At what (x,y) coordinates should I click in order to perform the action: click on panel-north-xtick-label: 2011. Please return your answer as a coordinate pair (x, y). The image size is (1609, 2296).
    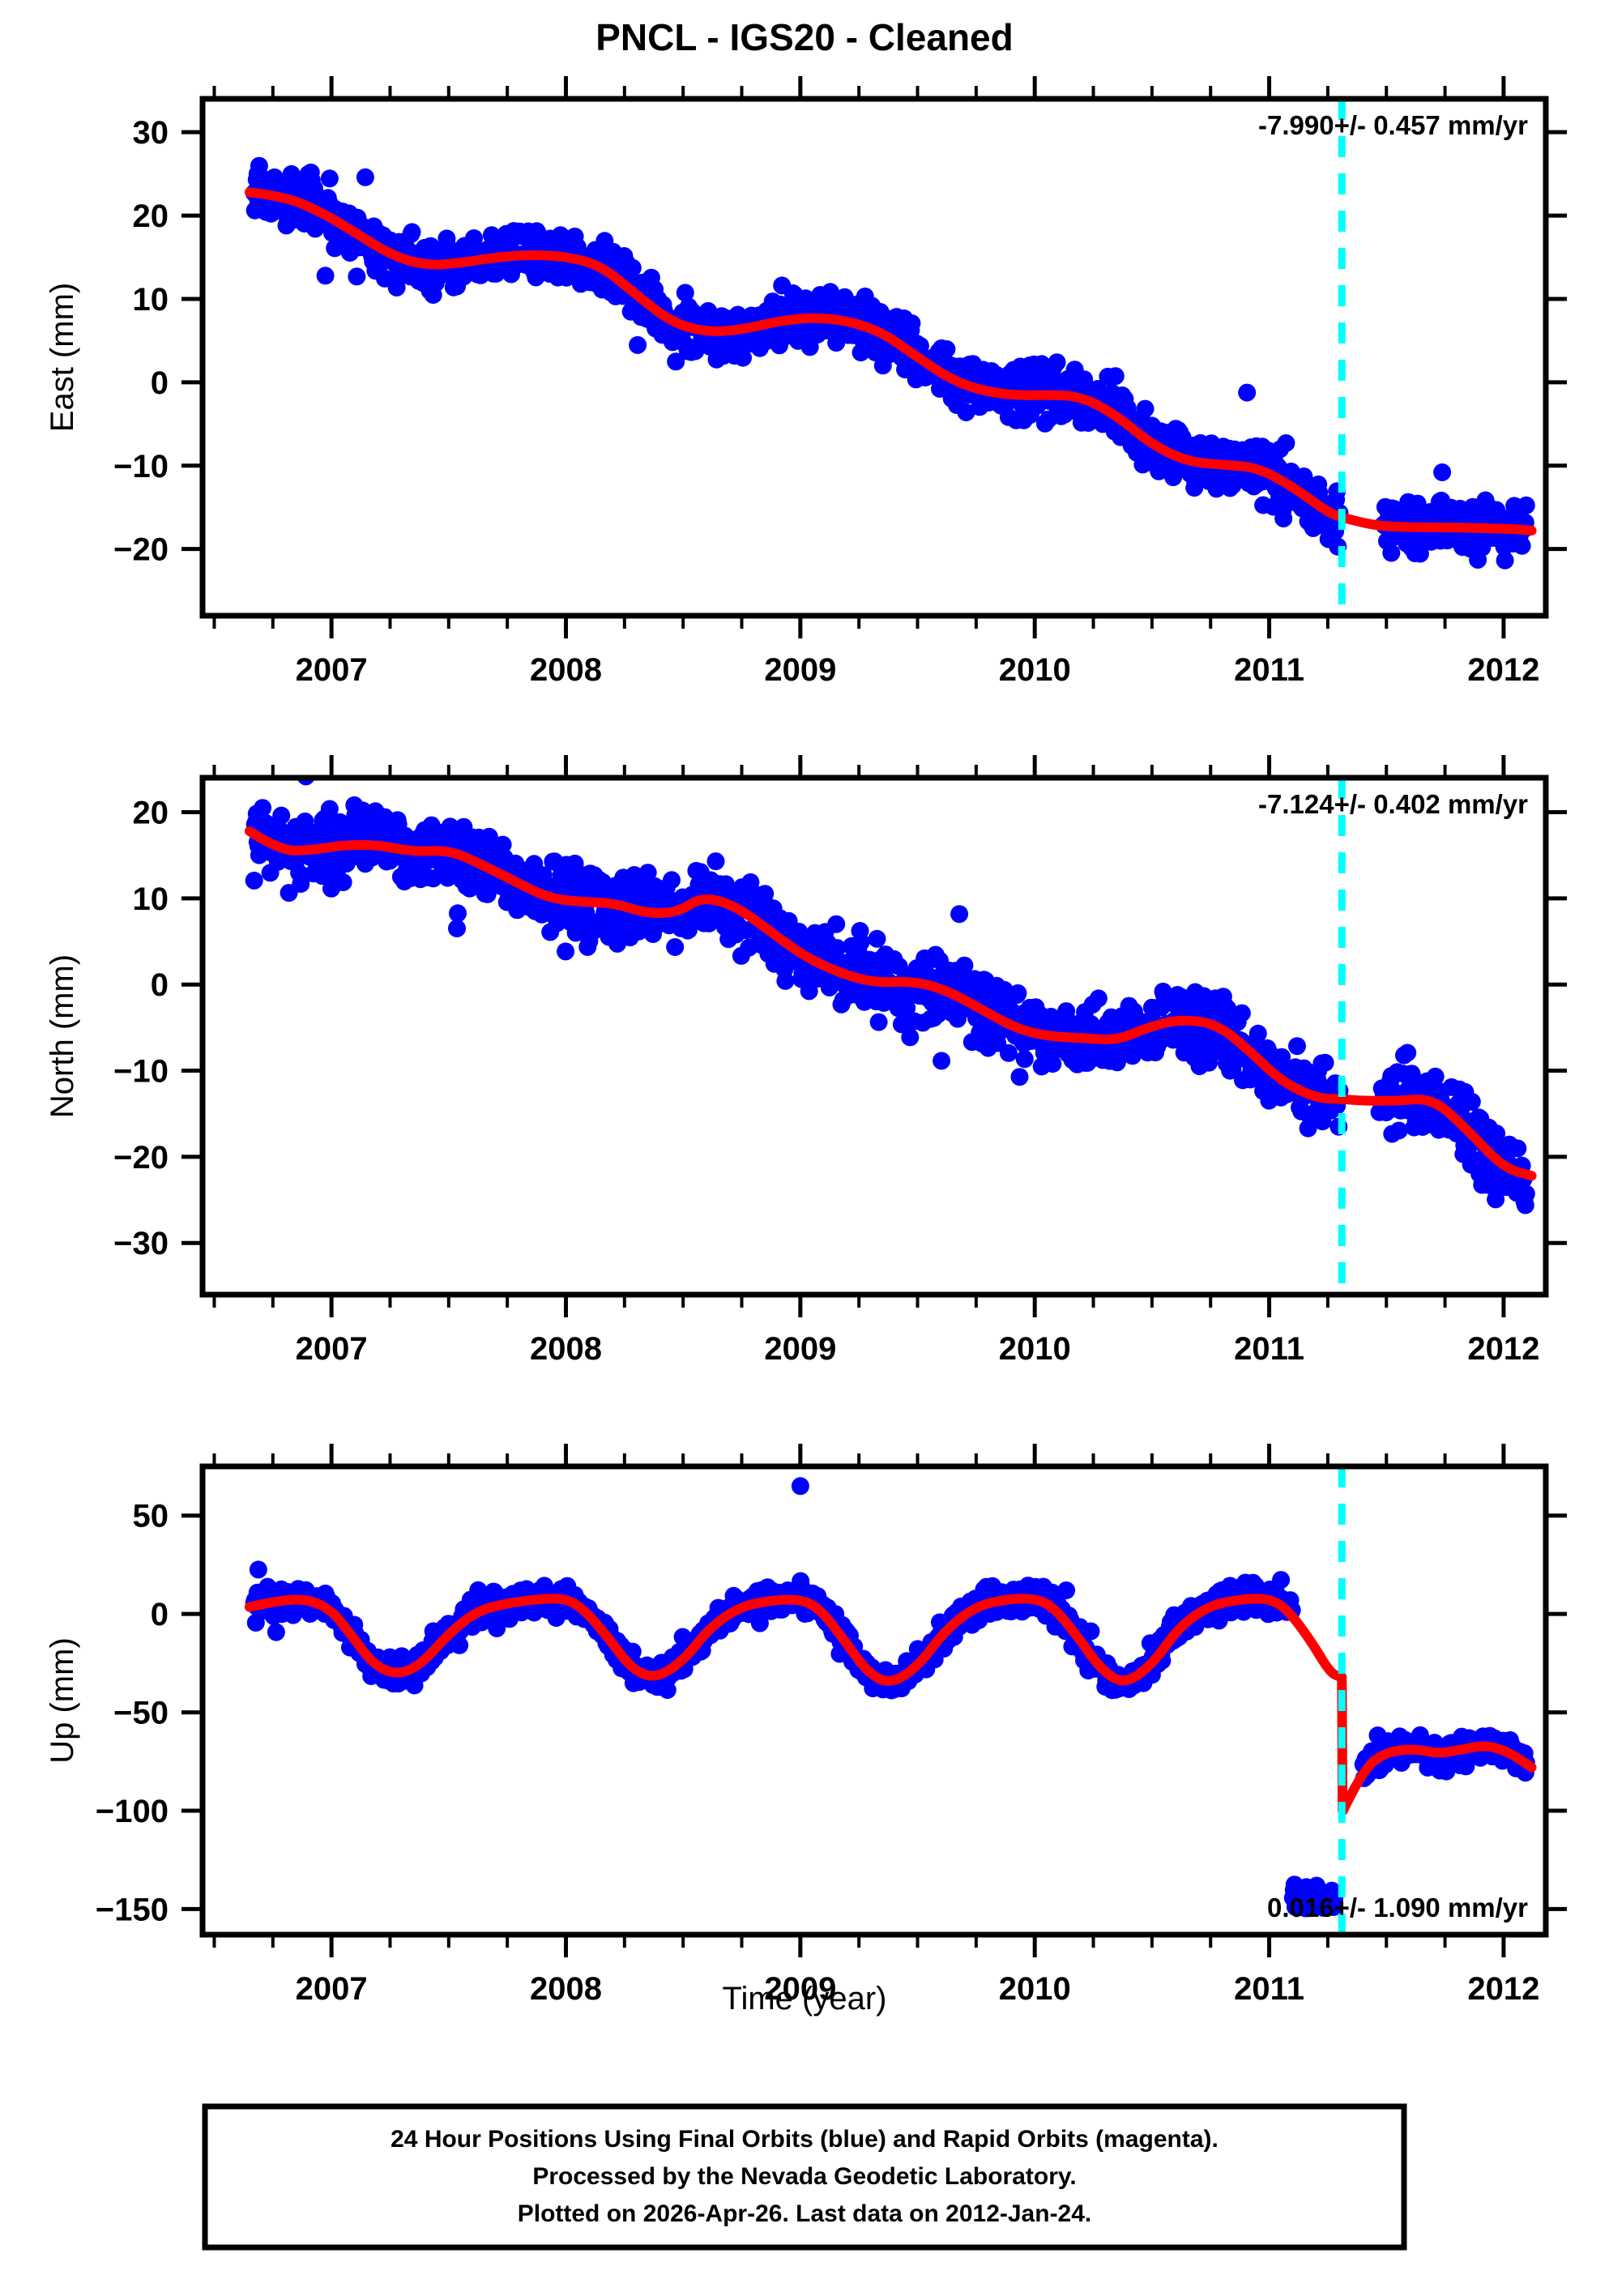
    Looking at the image, I should click on (1269, 1349).